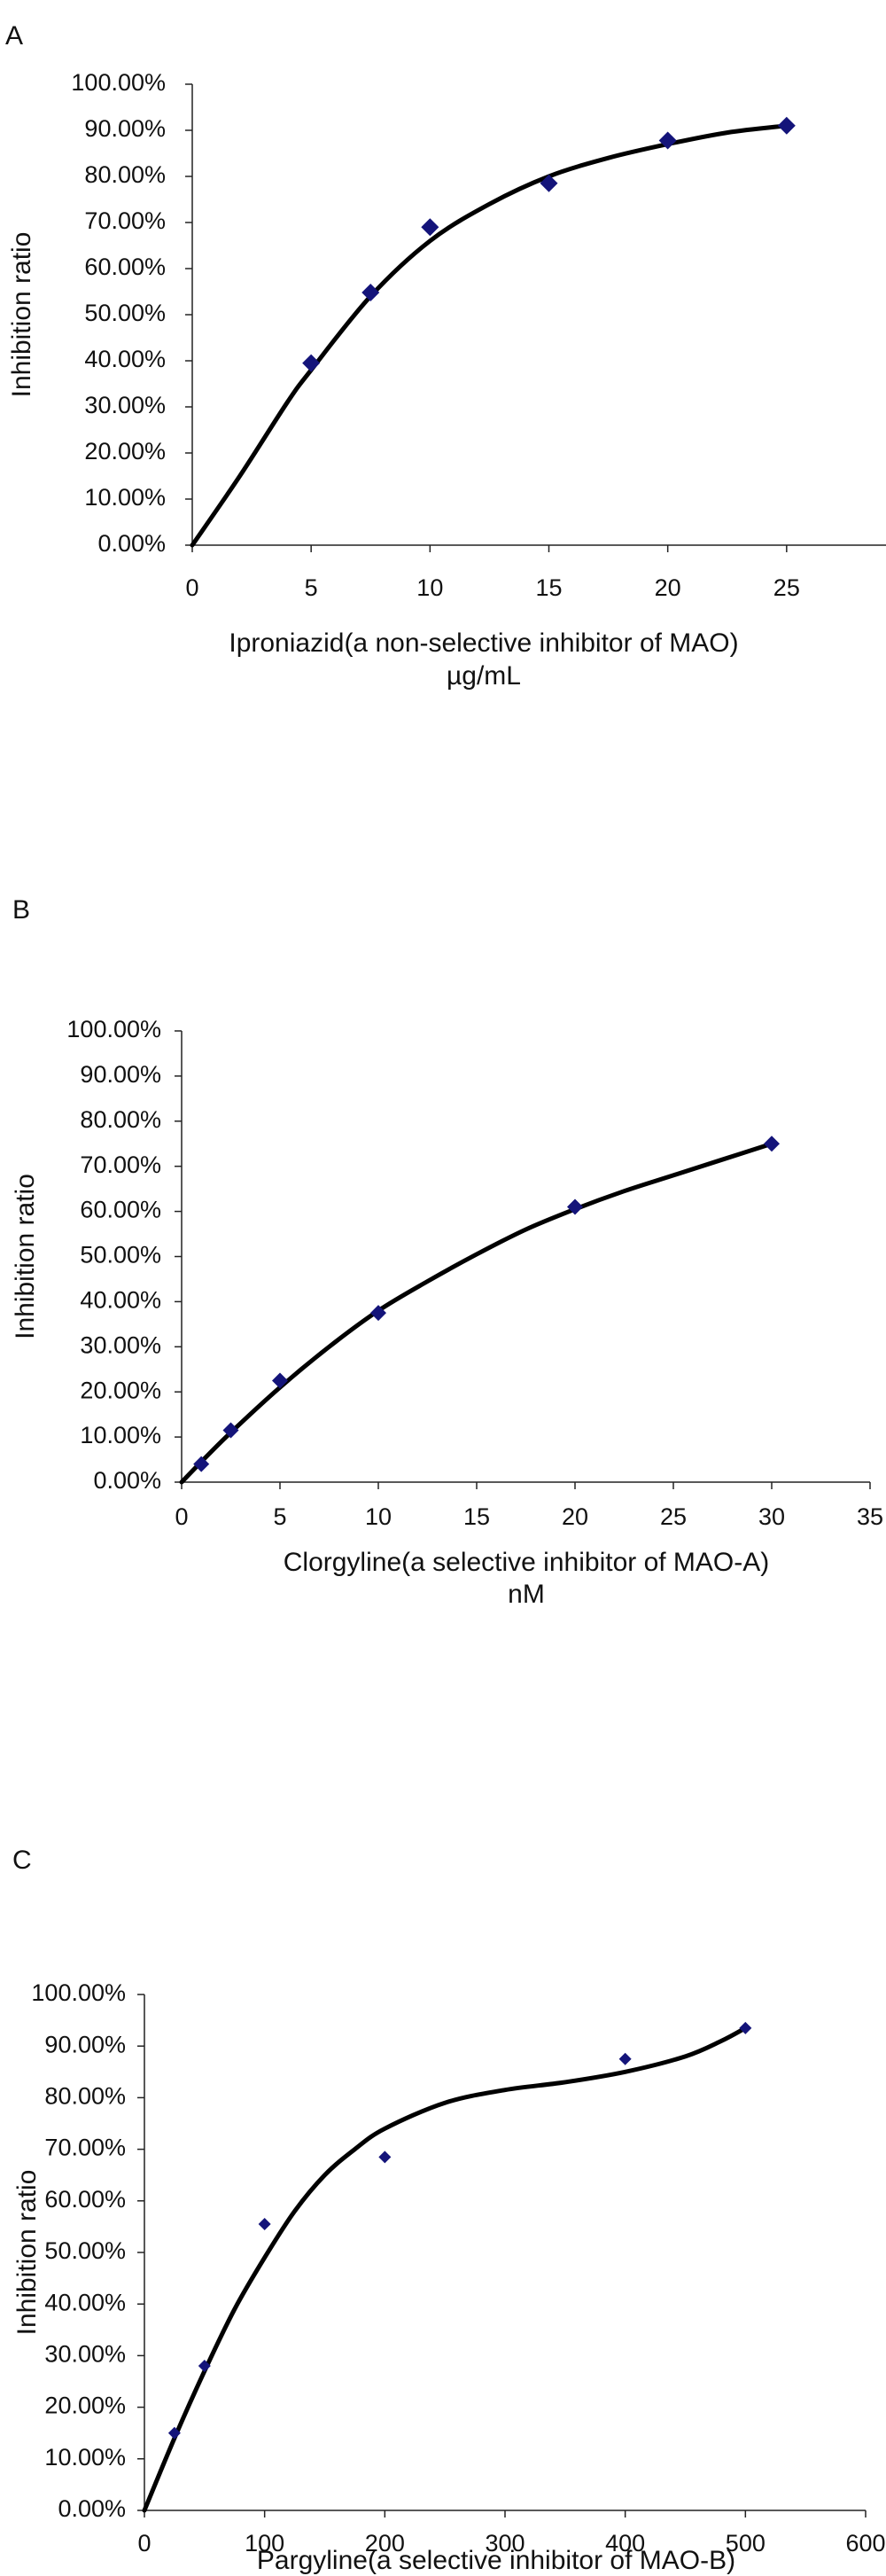  I want to click on x-tick-label: 100, so click(264, 2543).